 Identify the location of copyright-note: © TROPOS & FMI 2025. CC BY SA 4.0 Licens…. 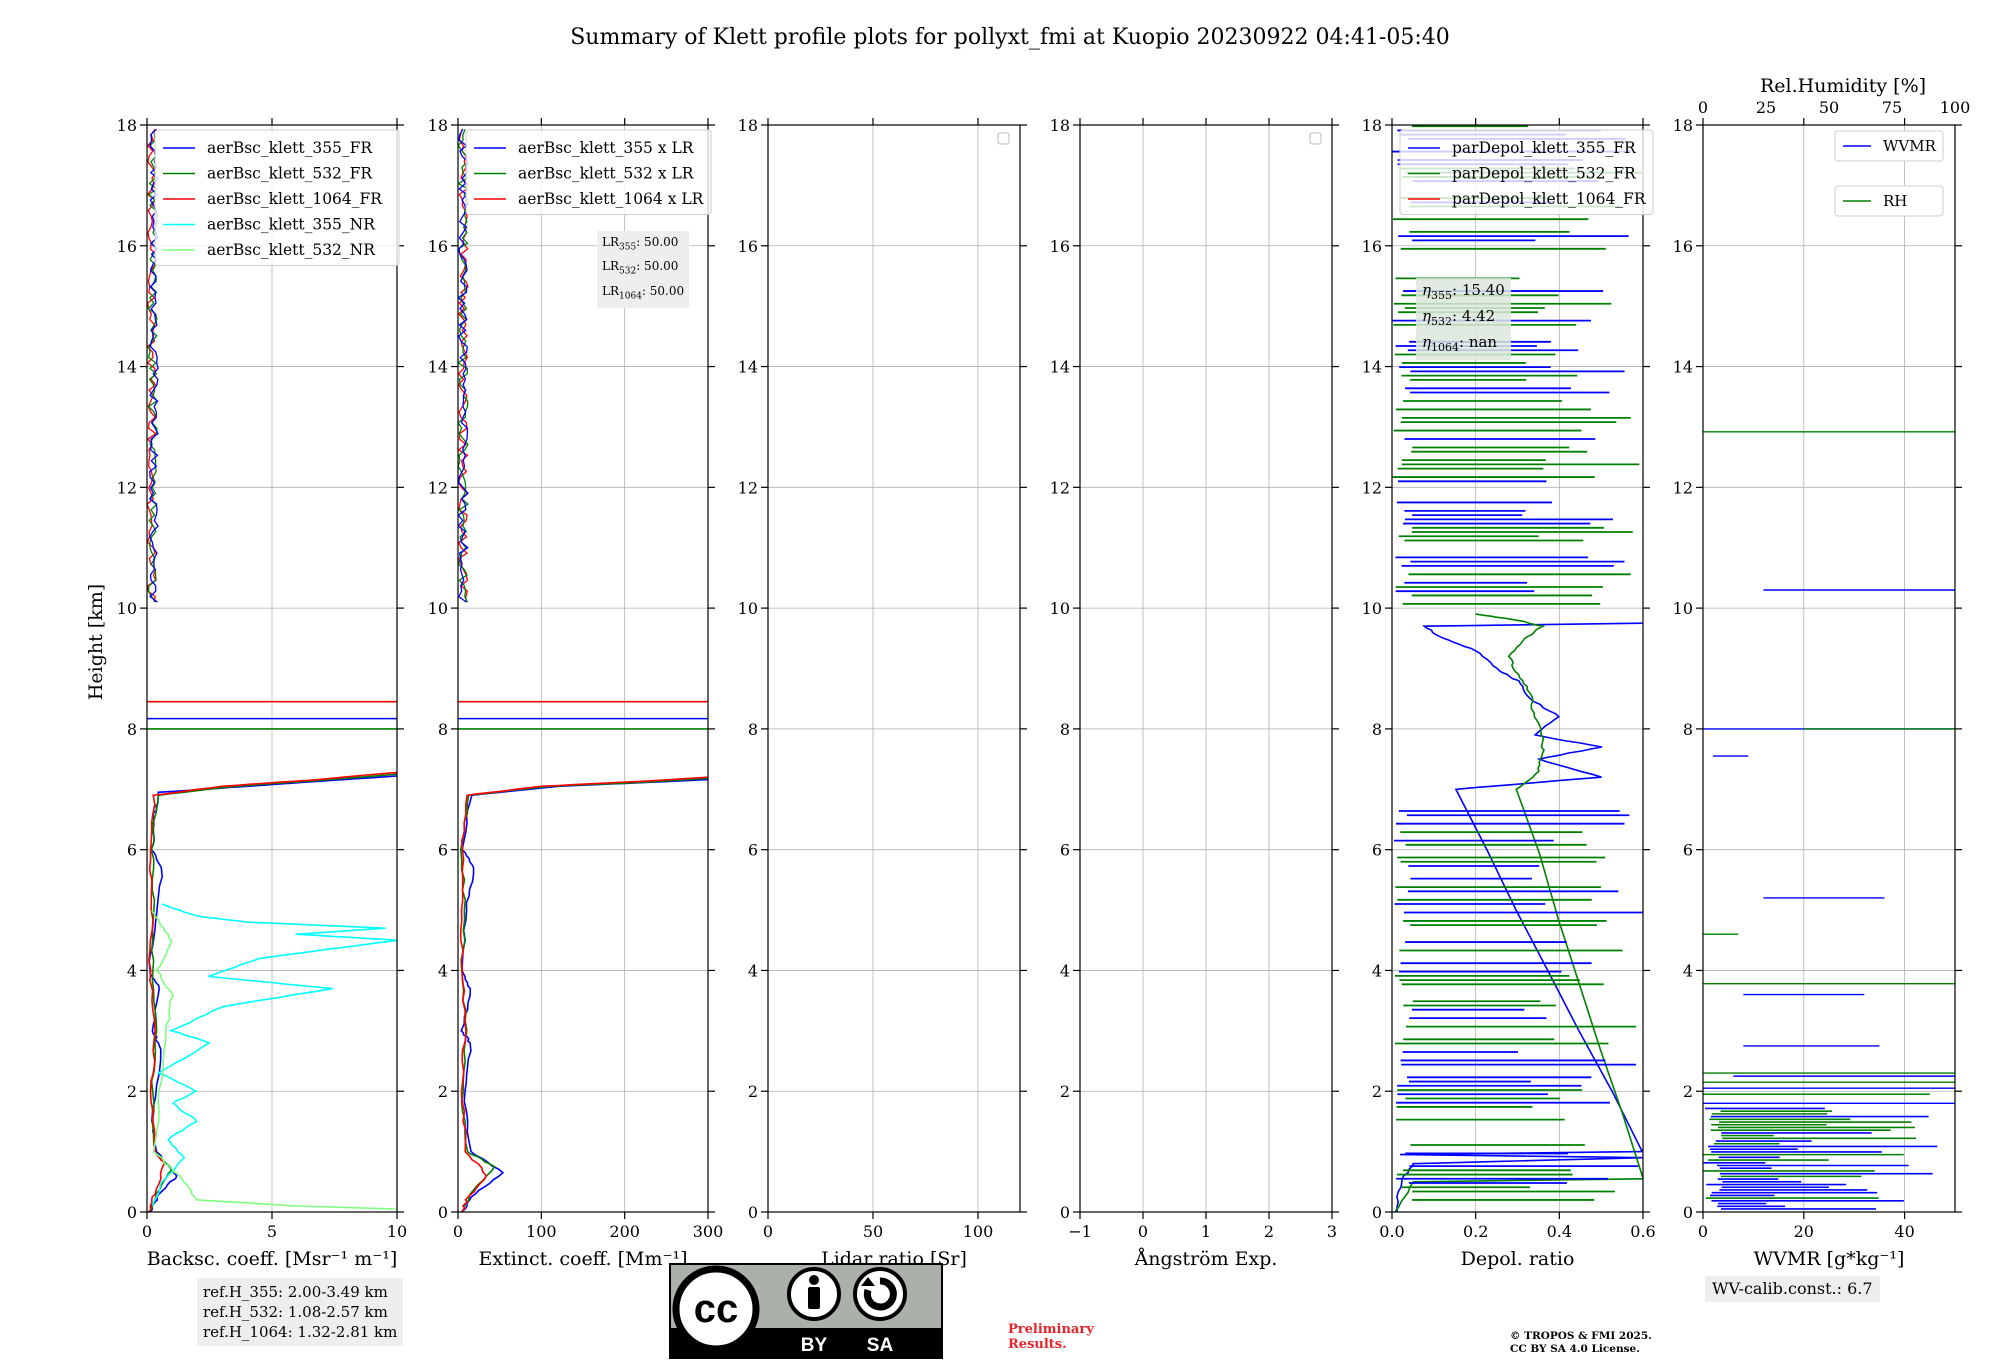
(1581, 1343).